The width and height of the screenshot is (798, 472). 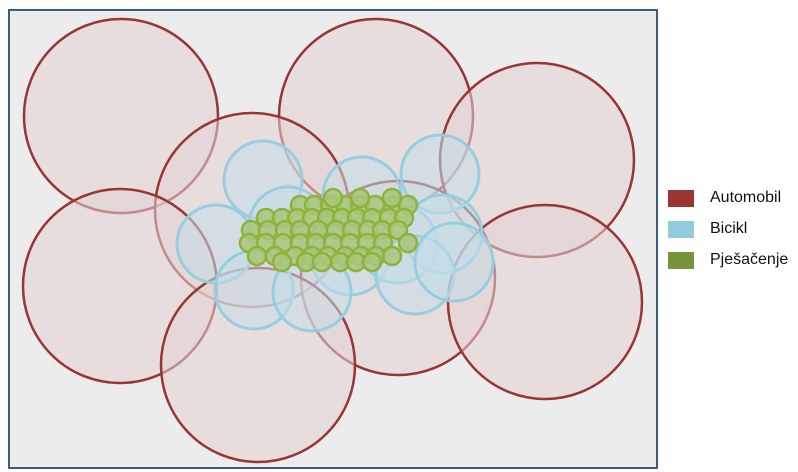 I want to click on bike-circle, so click(x=454, y=262).